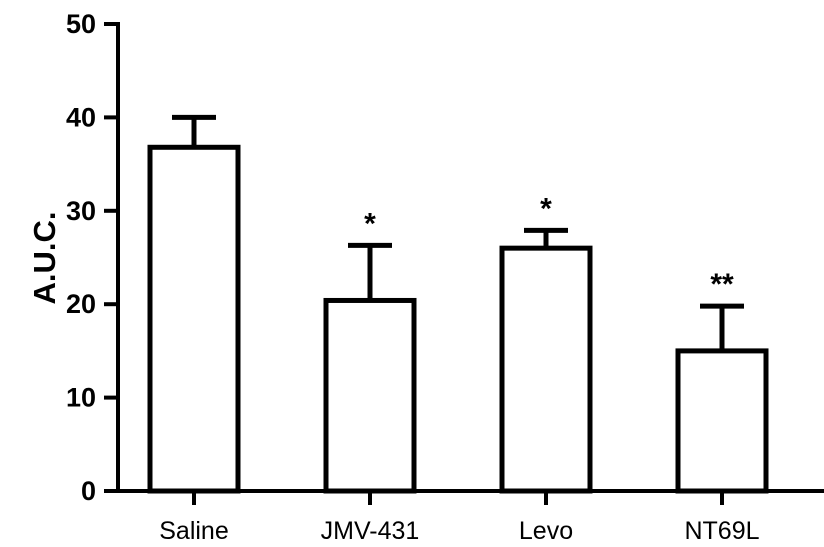 This screenshot has width=824, height=547. What do you see at coordinates (81, 24) in the screenshot?
I see `y-tick-label: 50` at bounding box center [81, 24].